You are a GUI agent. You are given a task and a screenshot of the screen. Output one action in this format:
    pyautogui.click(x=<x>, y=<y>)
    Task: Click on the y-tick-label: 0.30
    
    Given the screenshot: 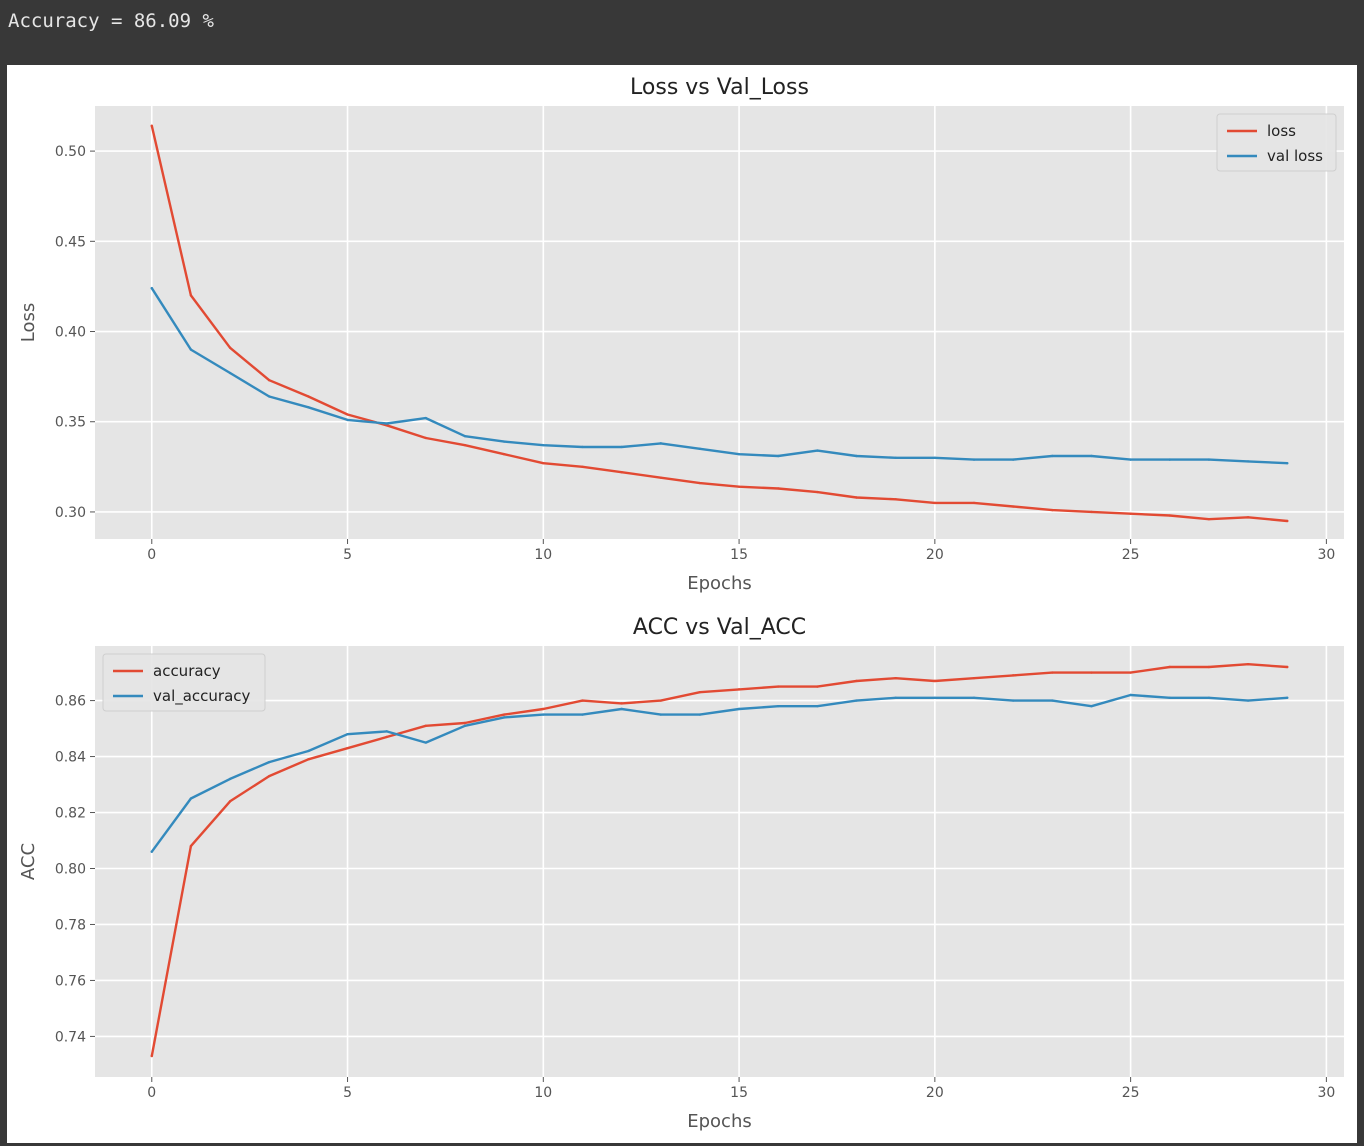 What is the action you would take?
    pyautogui.click(x=70, y=513)
    